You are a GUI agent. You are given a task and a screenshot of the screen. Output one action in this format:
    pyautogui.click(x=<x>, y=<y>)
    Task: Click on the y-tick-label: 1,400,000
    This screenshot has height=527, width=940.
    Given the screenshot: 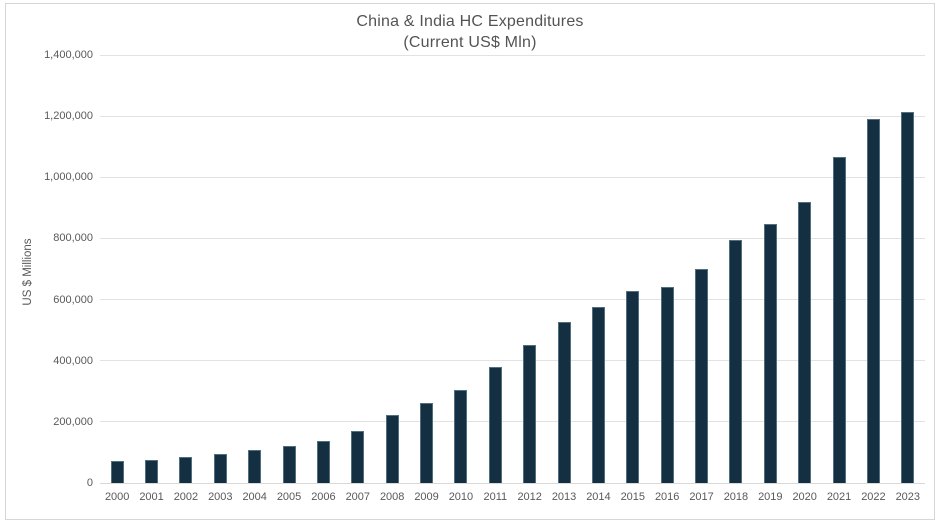 What is the action you would take?
    pyautogui.click(x=68, y=55)
    